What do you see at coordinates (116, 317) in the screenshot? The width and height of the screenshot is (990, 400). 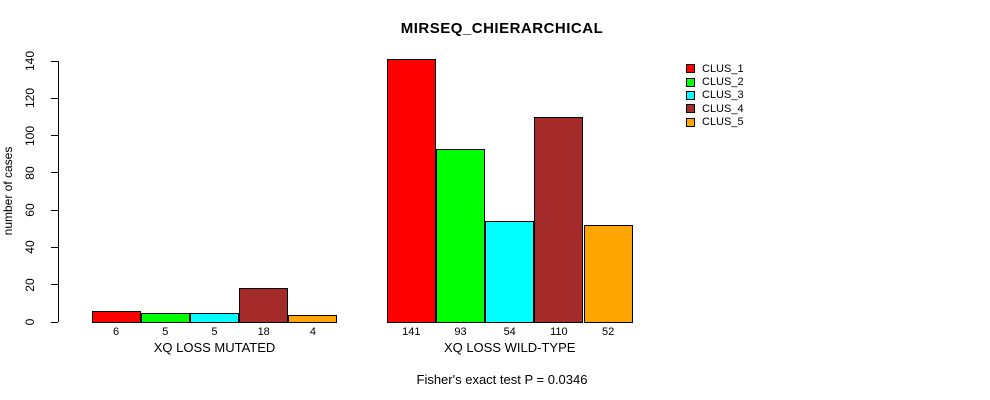 I see `bar-clus_1-group1` at bounding box center [116, 317].